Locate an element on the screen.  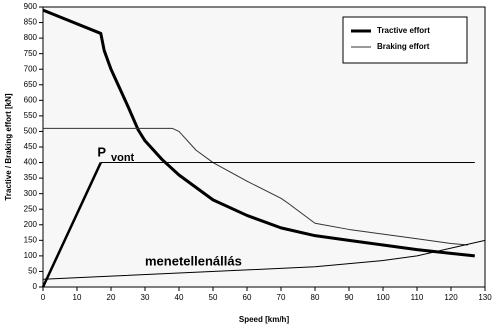
y-tick-label: 600 is located at coordinates (31, 99).